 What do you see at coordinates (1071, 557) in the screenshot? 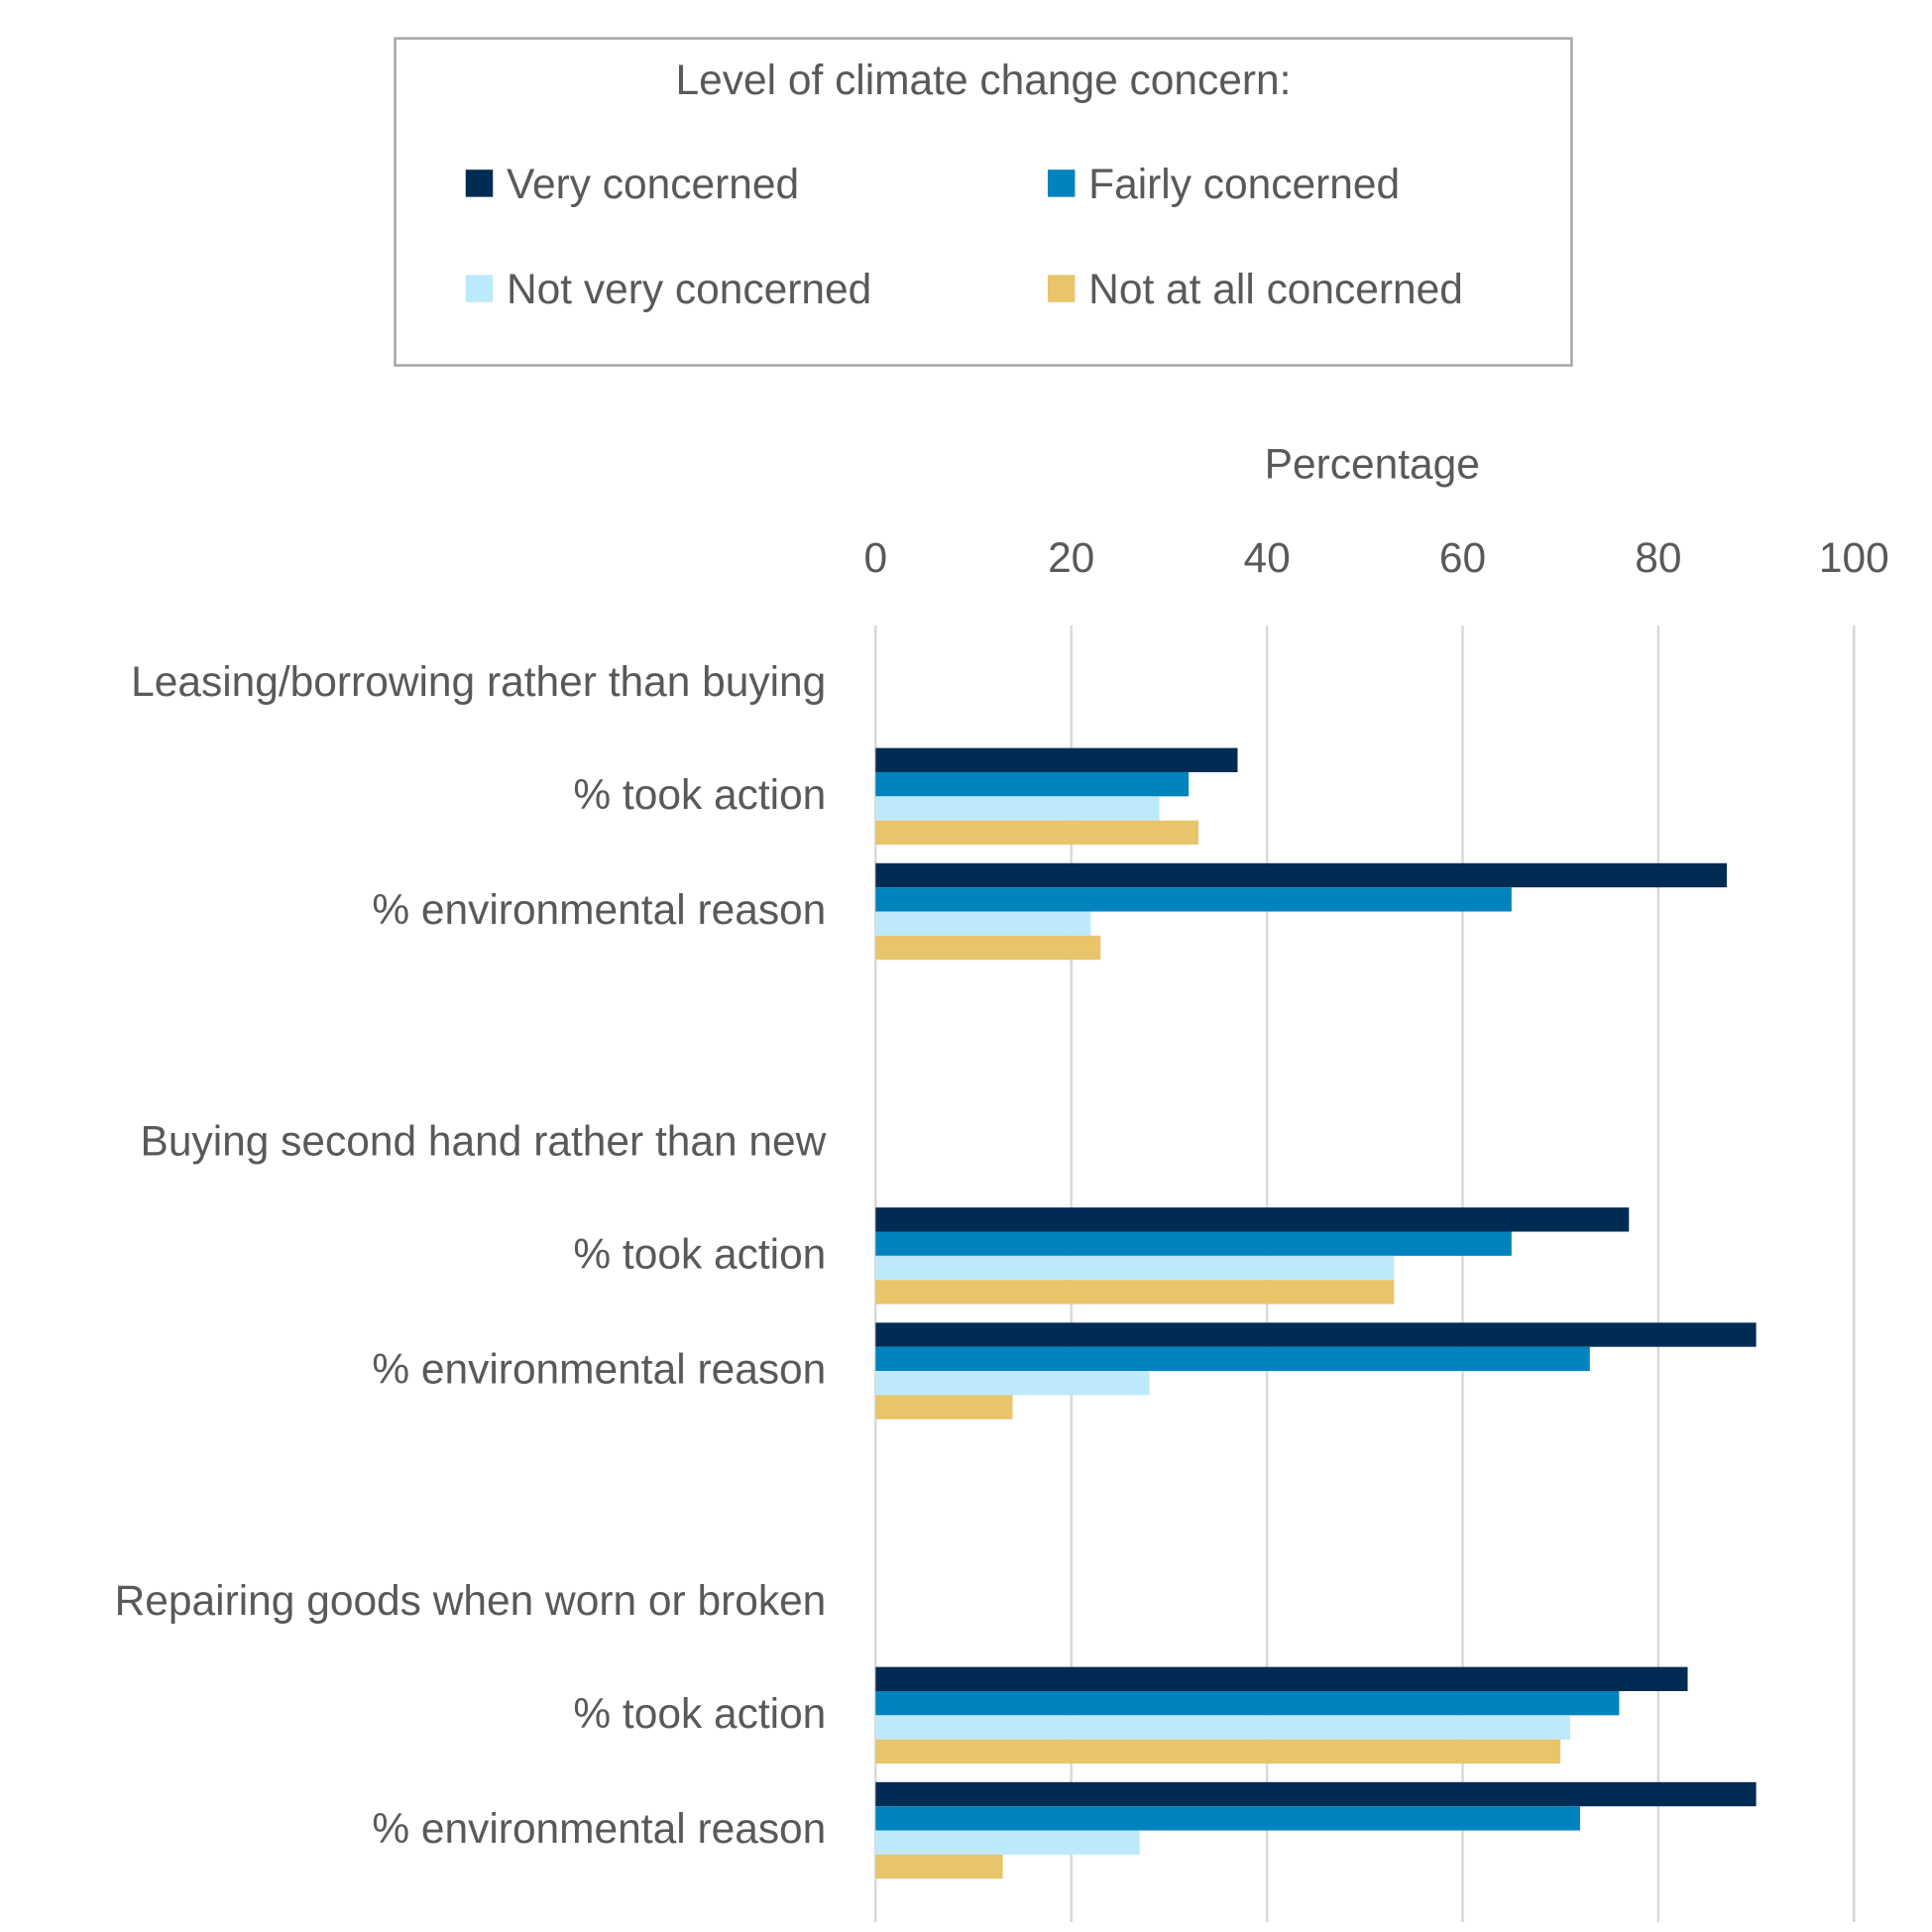
I see `x-tick-label: 20` at bounding box center [1071, 557].